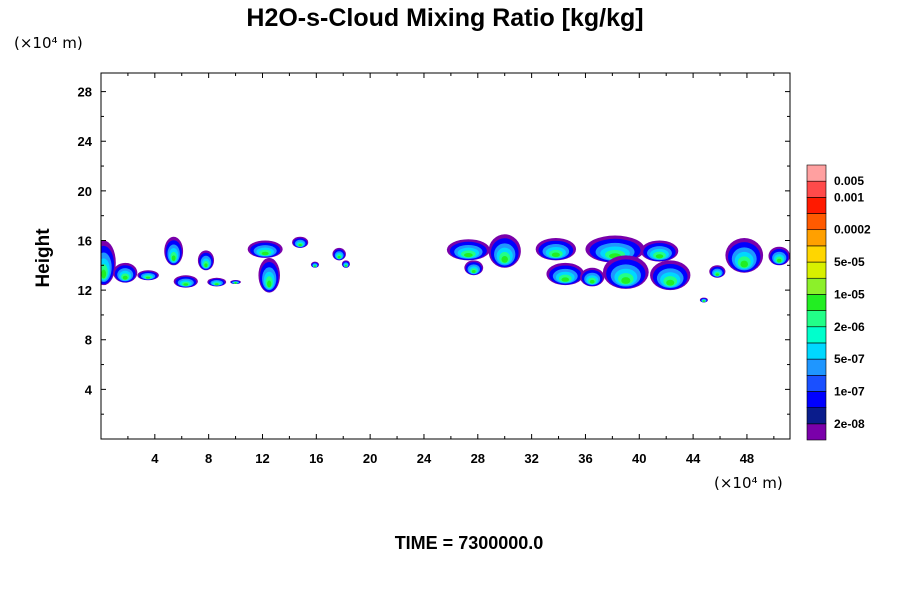 This screenshot has height=600, width=900. I want to click on y-tick-label: 4, so click(89, 389).